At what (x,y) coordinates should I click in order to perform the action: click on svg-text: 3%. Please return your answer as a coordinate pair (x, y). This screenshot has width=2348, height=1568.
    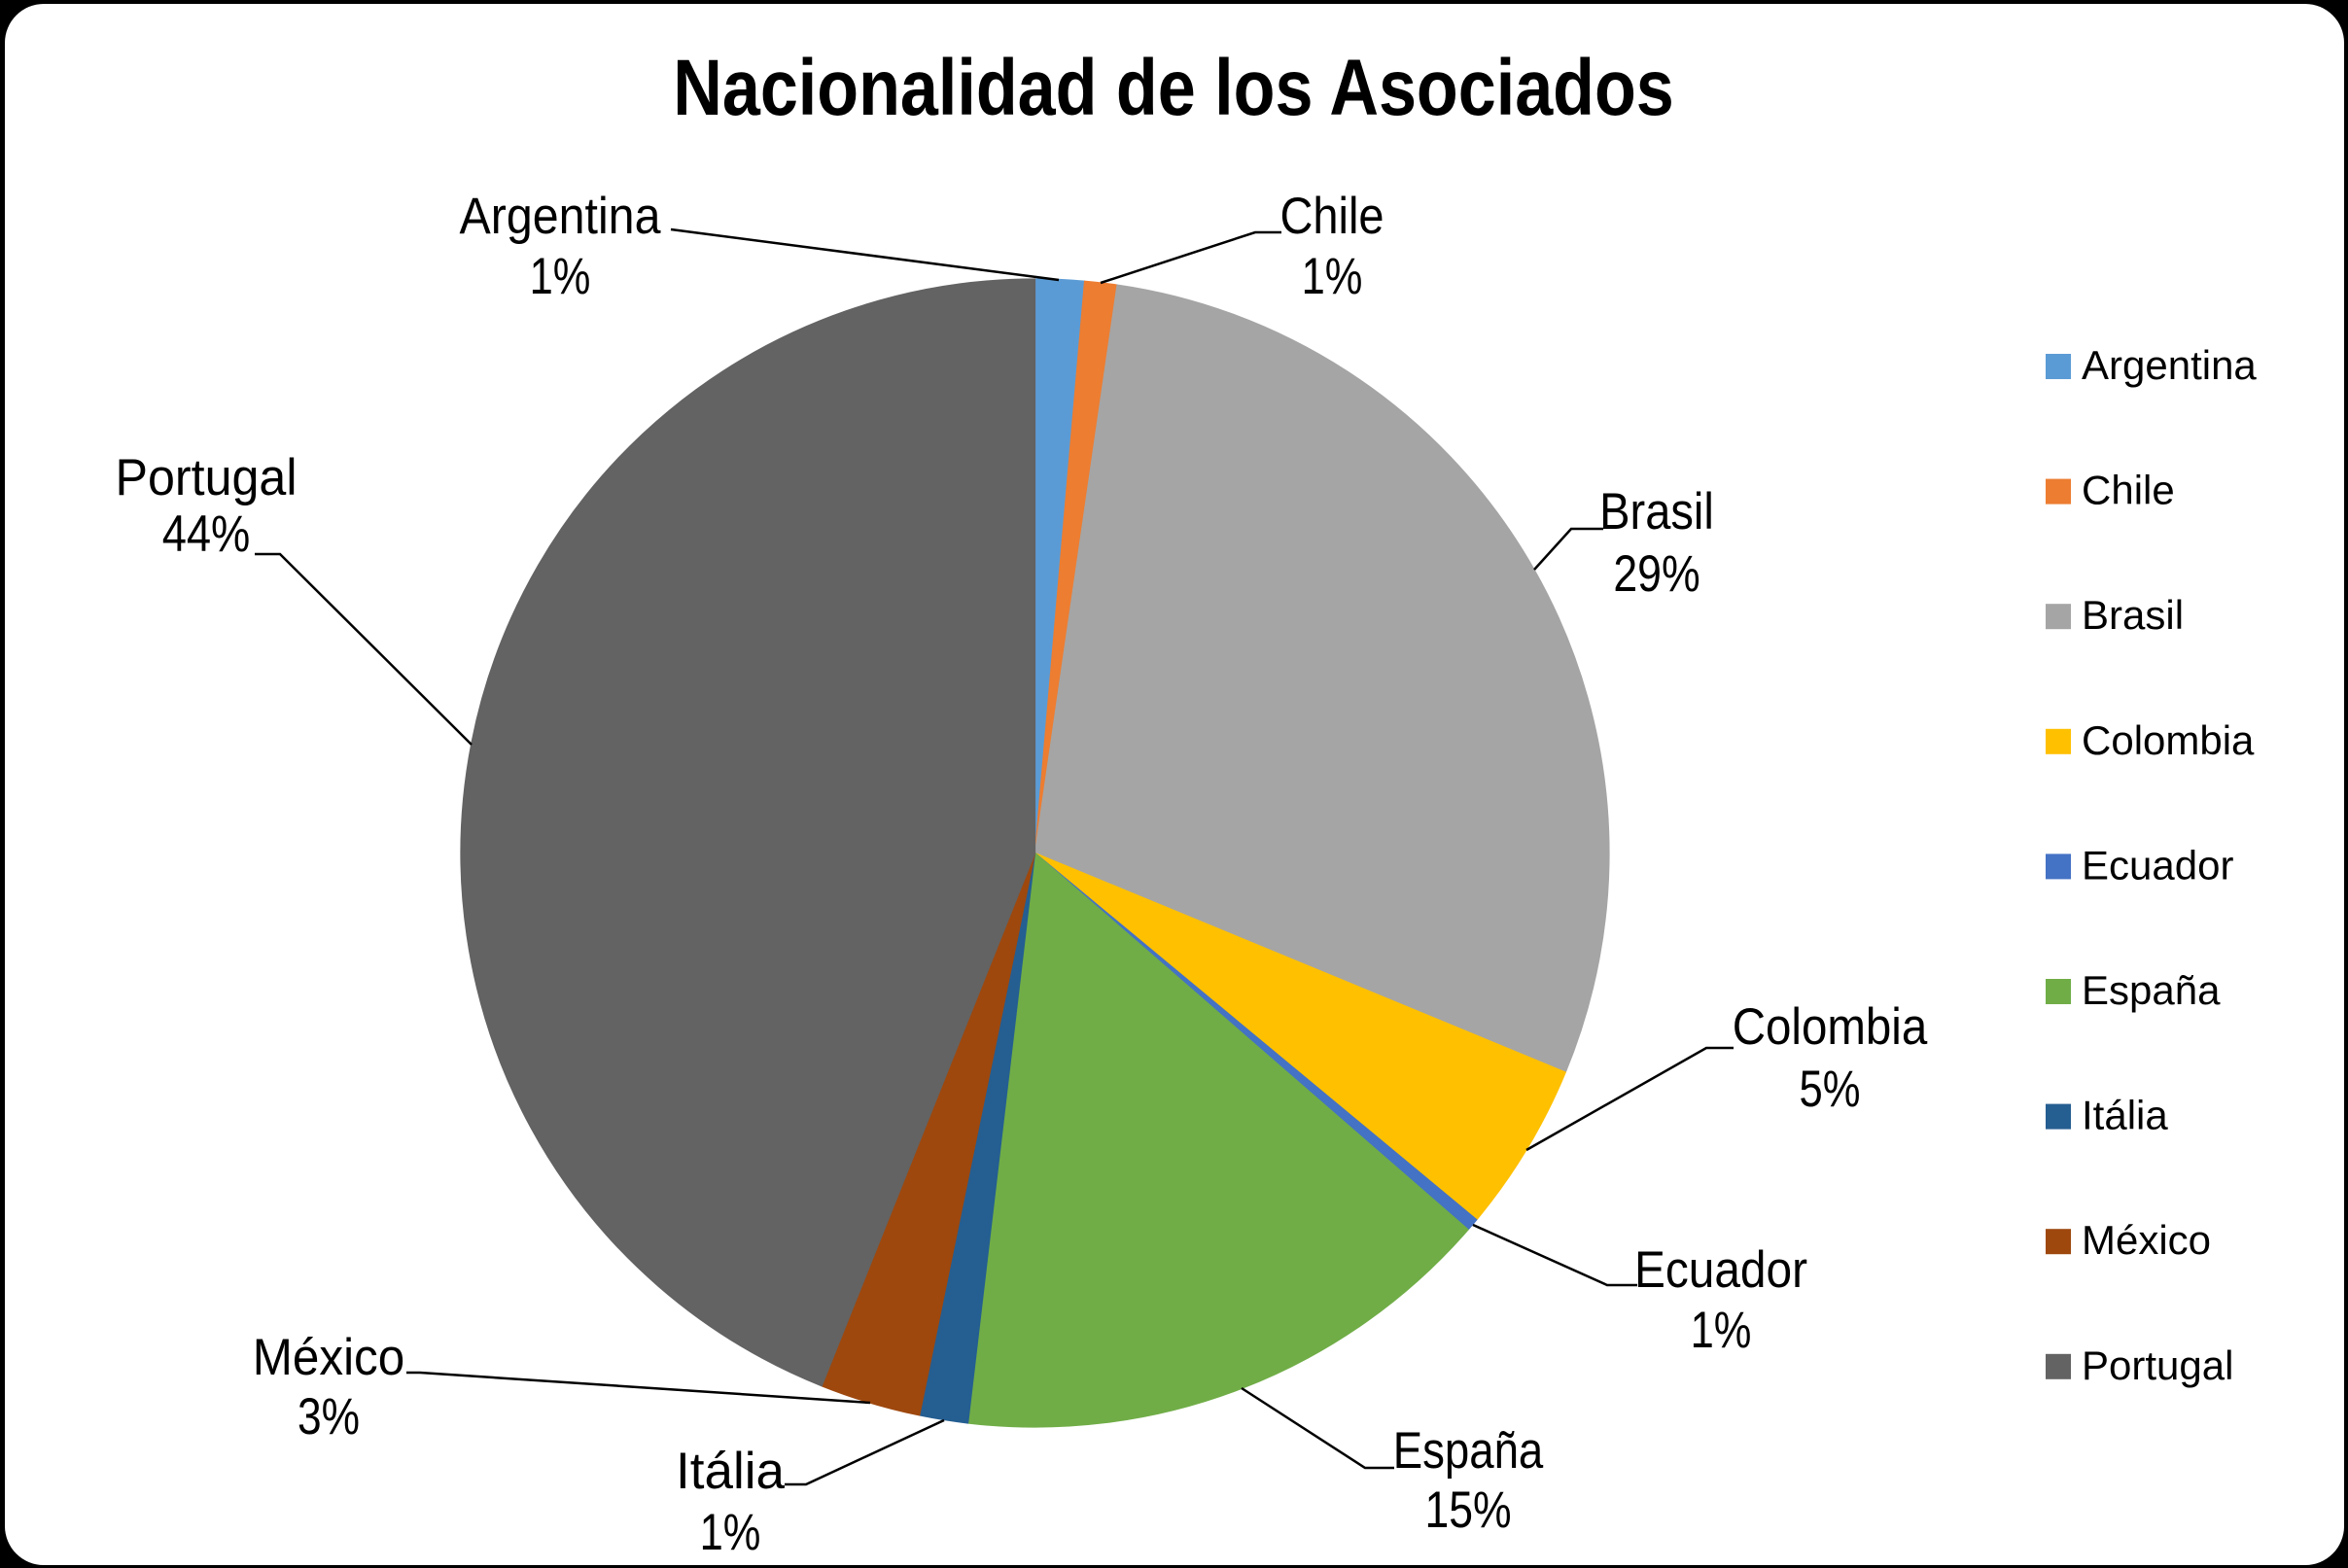
    Looking at the image, I should click on (329, 1417).